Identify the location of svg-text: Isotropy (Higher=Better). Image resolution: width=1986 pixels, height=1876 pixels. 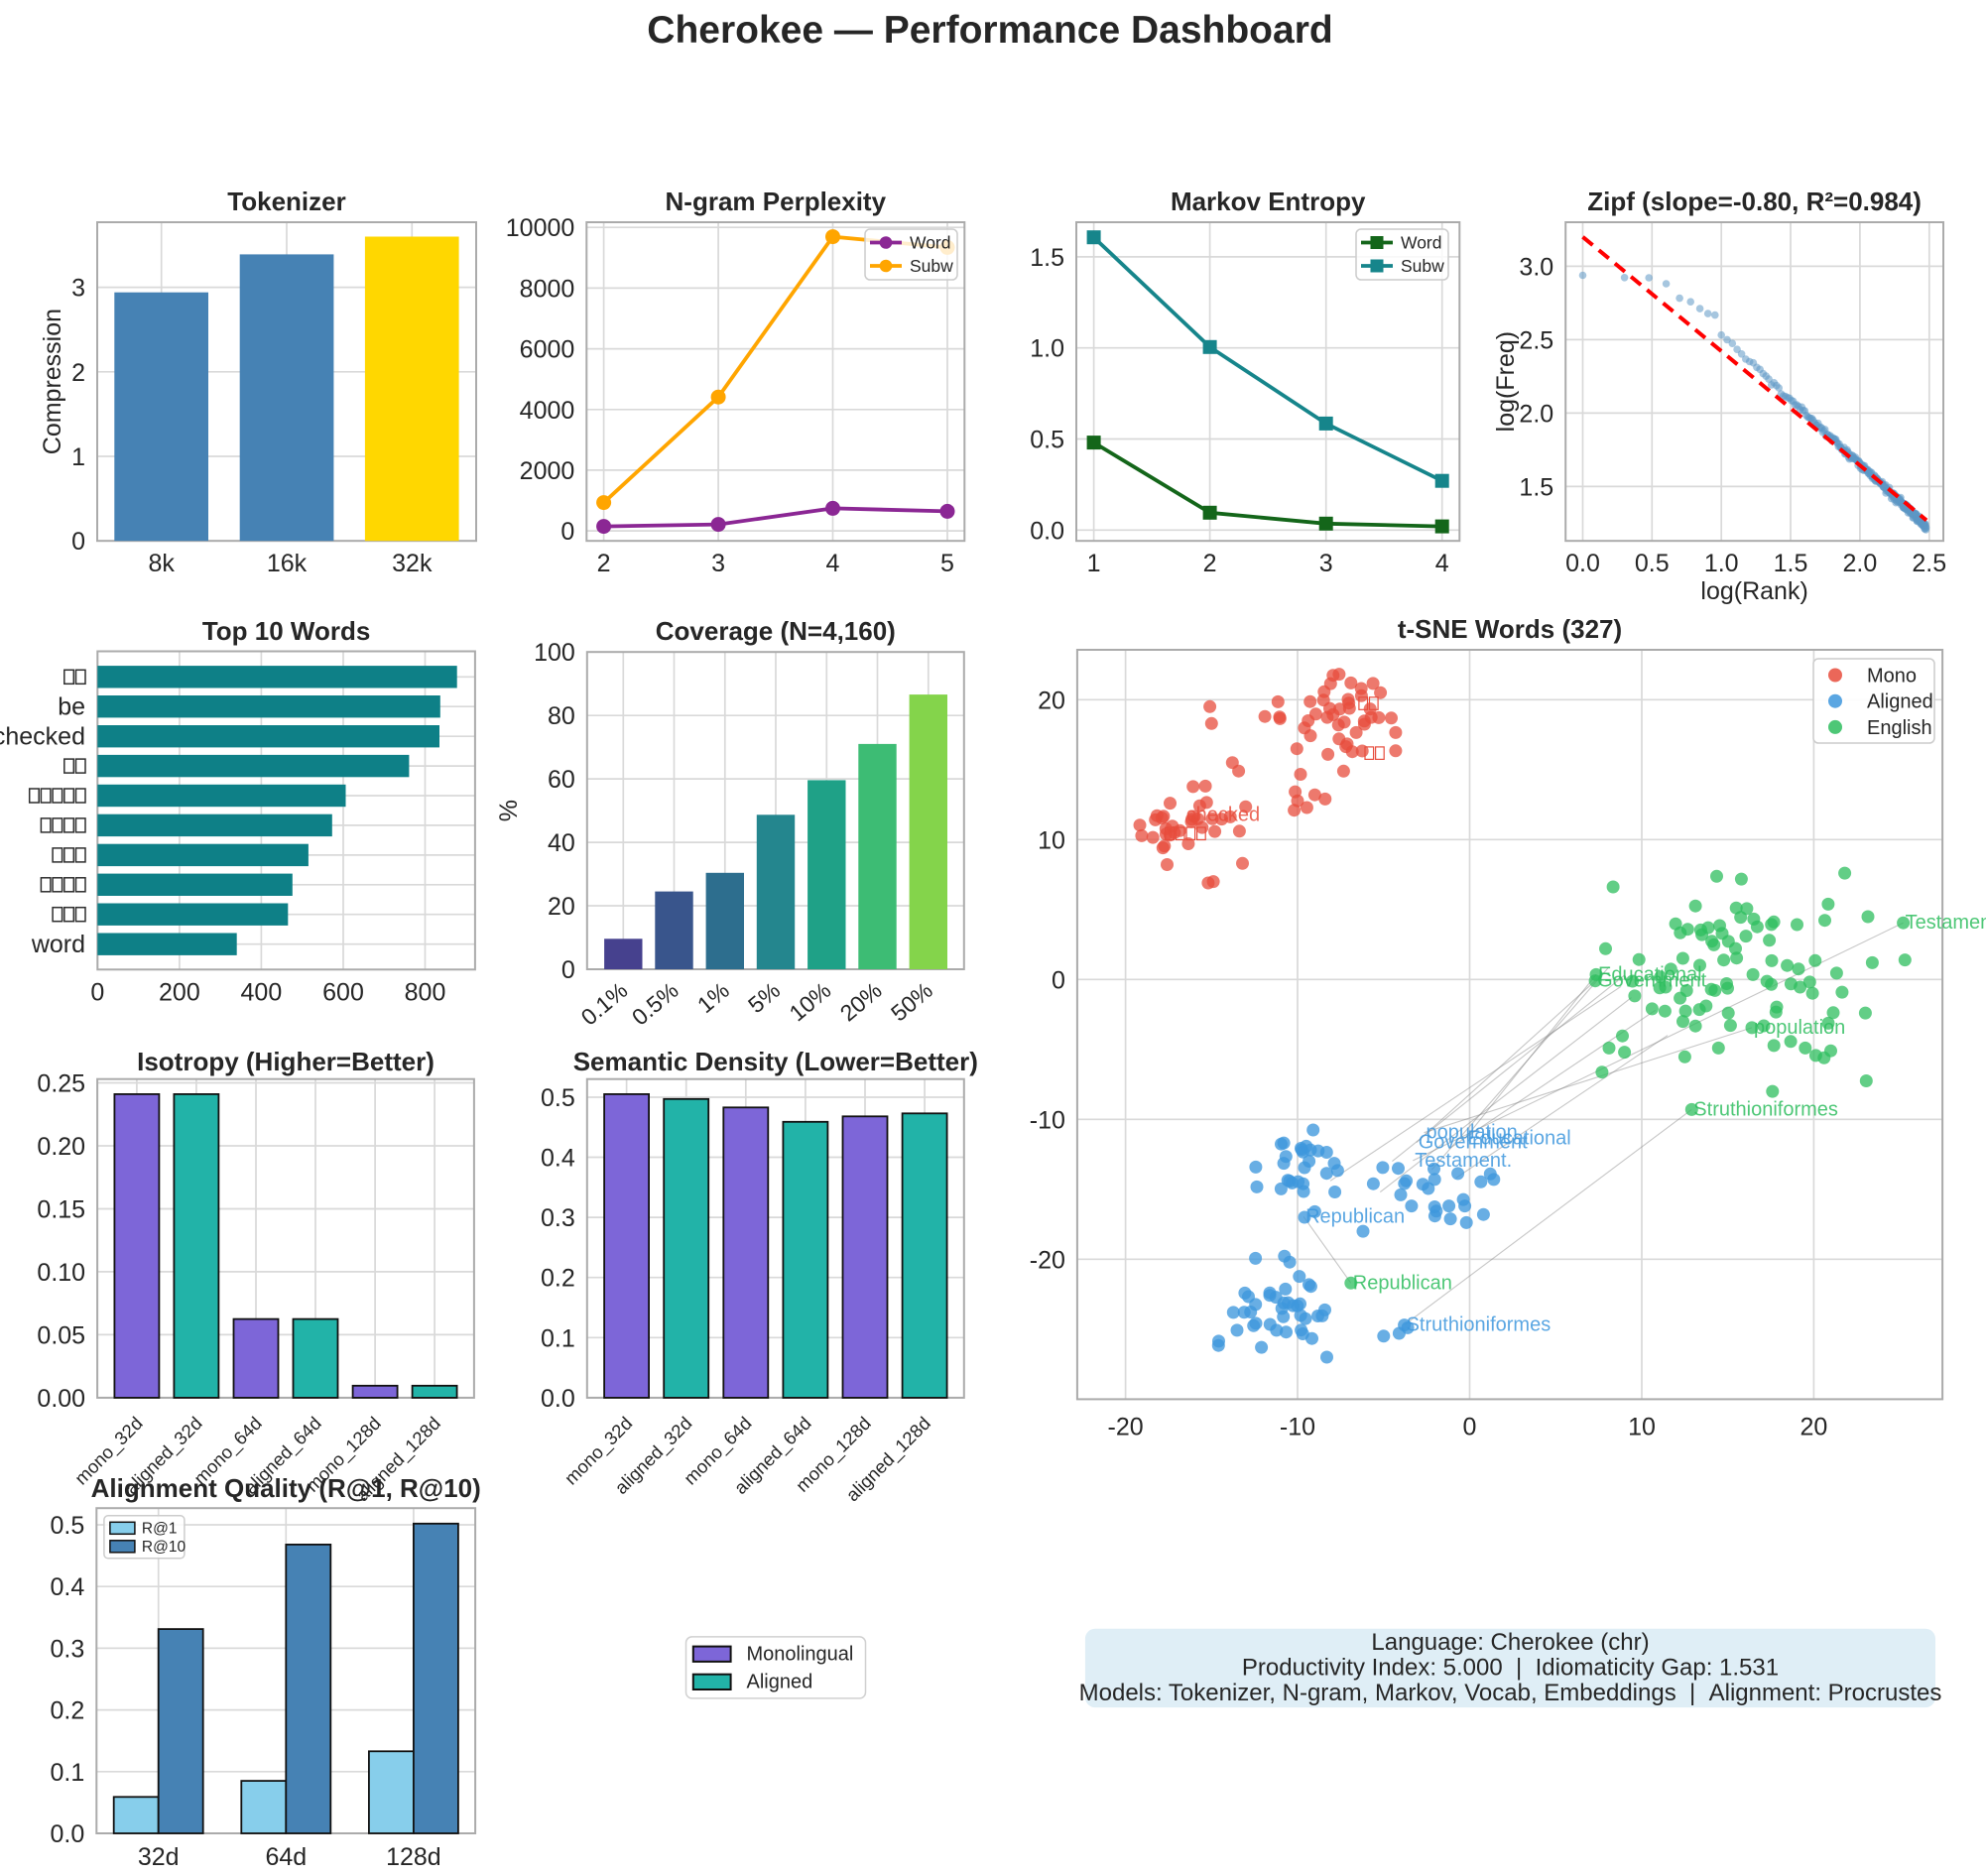
(285, 1061).